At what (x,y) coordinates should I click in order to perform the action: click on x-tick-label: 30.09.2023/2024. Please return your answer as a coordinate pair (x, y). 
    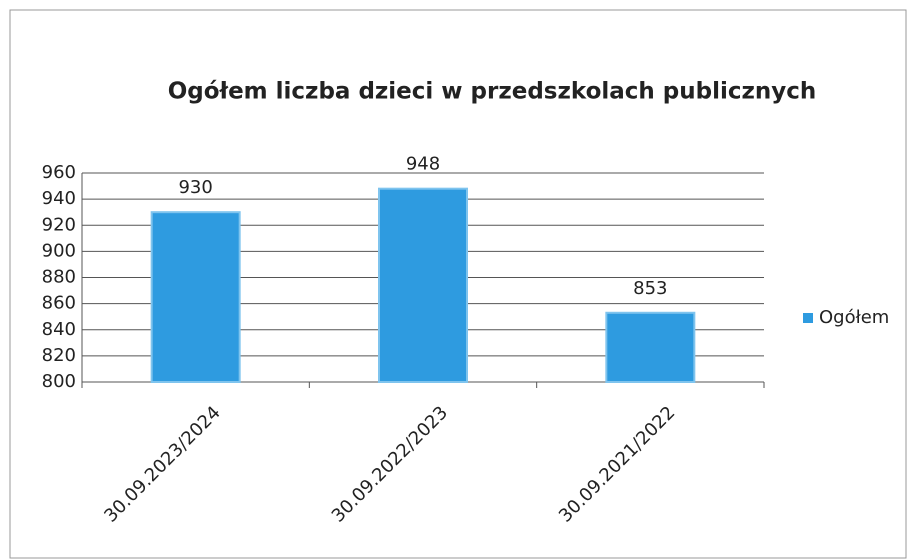
    Looking at the image, I should click on (162, 464).